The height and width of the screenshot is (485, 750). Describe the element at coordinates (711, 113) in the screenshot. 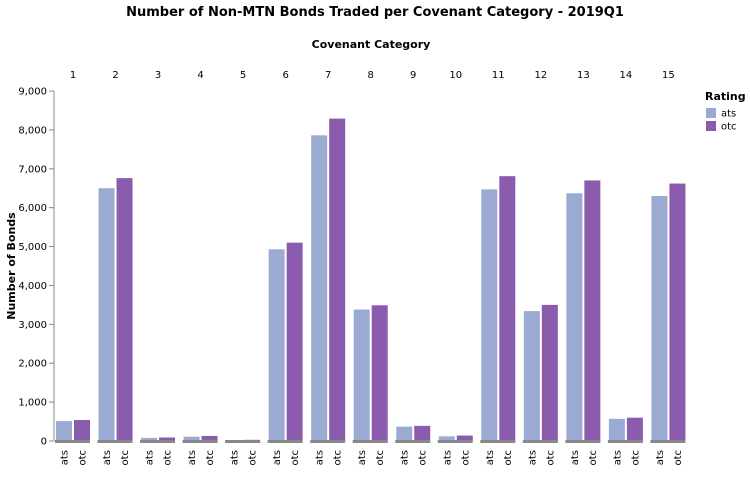

I see `legend-swatch-ats` at that location.